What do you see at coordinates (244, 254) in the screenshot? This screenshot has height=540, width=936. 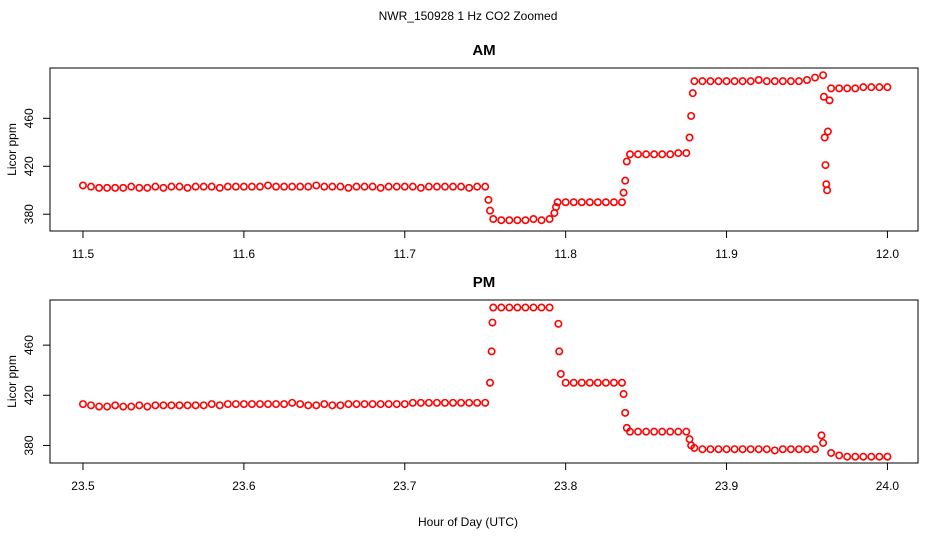 I see `x-tick-label: 11.6` at bounding box center [244, 254].